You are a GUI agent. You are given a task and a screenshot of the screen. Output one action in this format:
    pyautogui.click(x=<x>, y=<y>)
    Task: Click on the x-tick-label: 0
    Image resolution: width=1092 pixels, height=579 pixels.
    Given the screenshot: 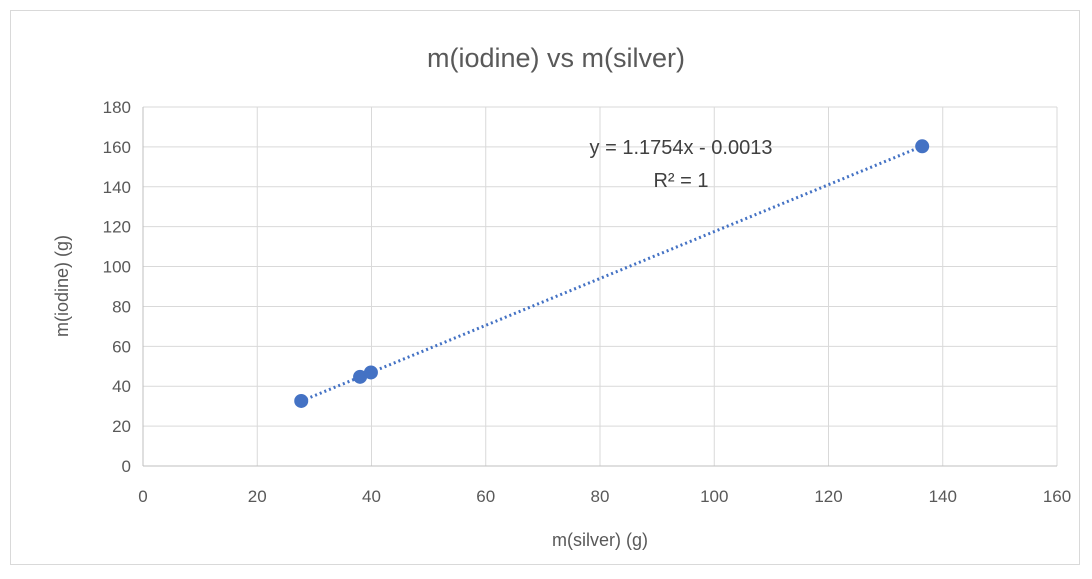 What is the action you would take?
    pyautogui.click(x=142, y=496)
    